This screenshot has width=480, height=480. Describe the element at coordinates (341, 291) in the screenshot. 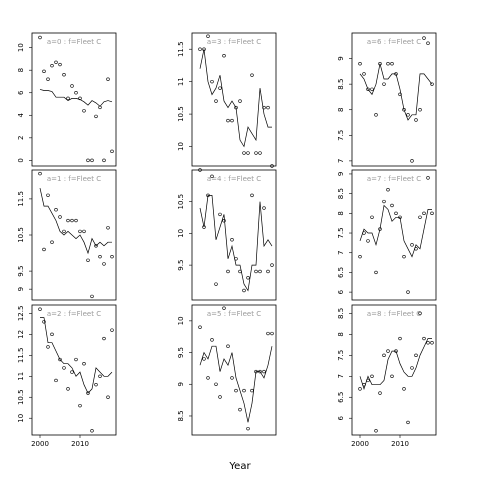

I see `y-tick-label: 6` at that location.